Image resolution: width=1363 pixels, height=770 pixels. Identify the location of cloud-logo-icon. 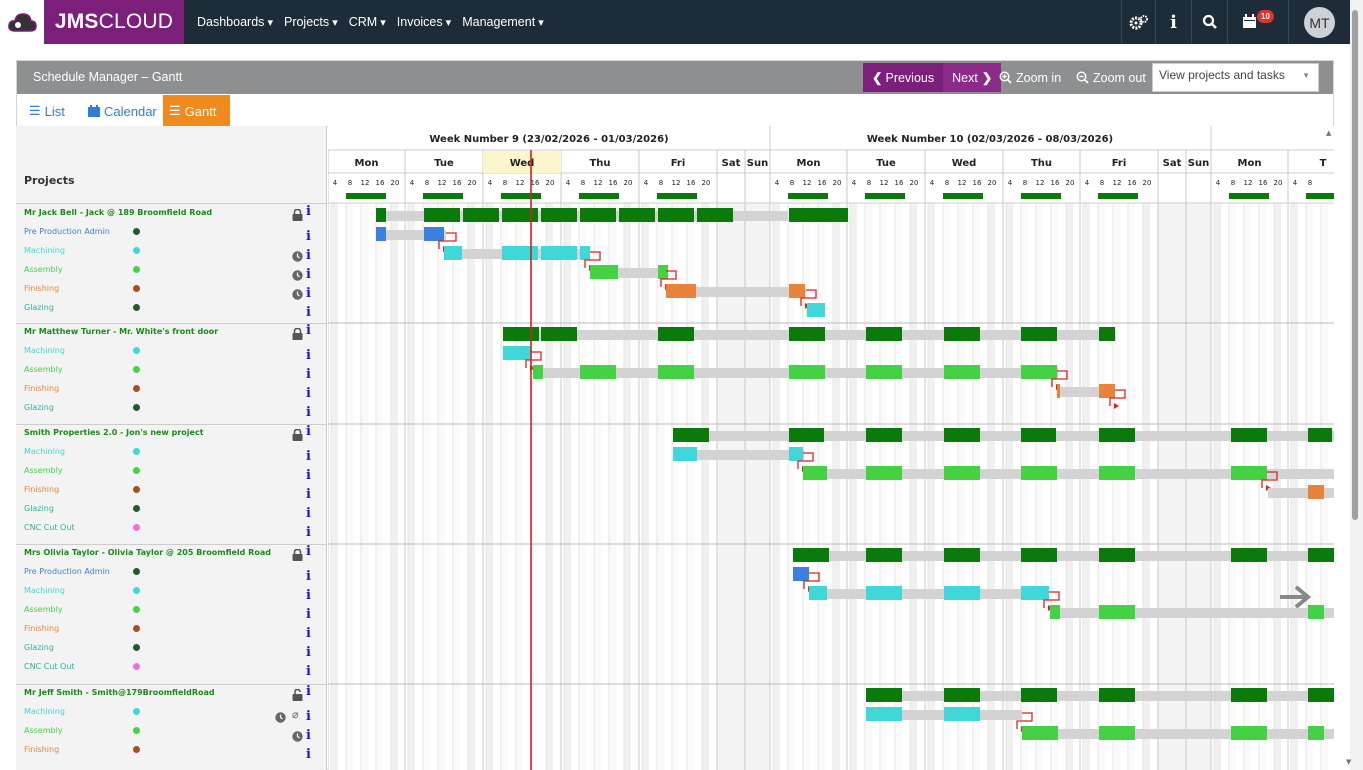
(22, 22).